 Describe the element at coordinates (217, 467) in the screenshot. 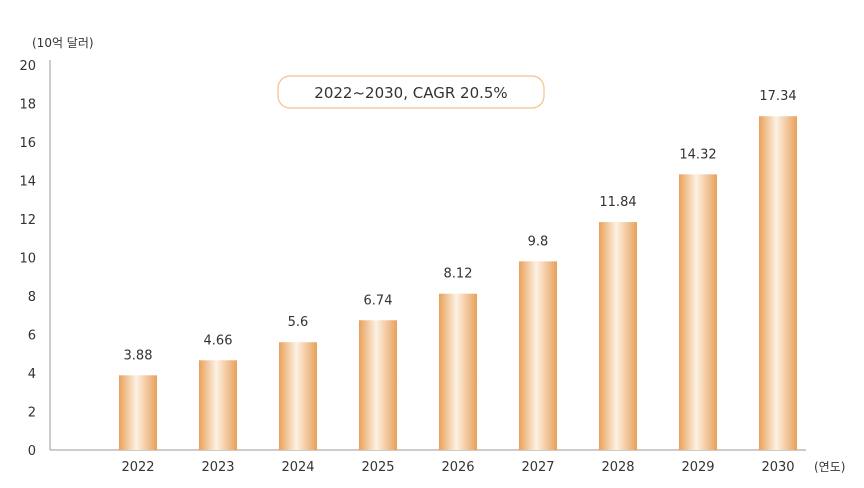

I see `x-tick-label: 2023` at that location.